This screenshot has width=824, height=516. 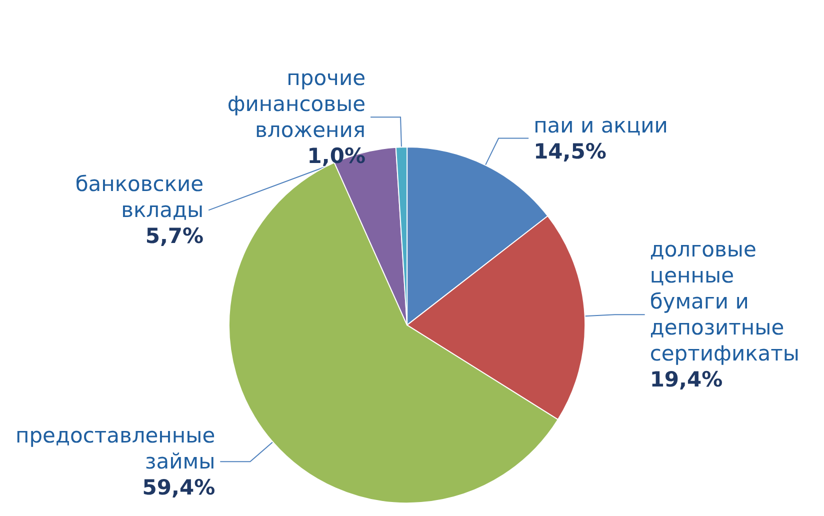 I want to click on data-label: 5,7%, so click(x=174, y=236).